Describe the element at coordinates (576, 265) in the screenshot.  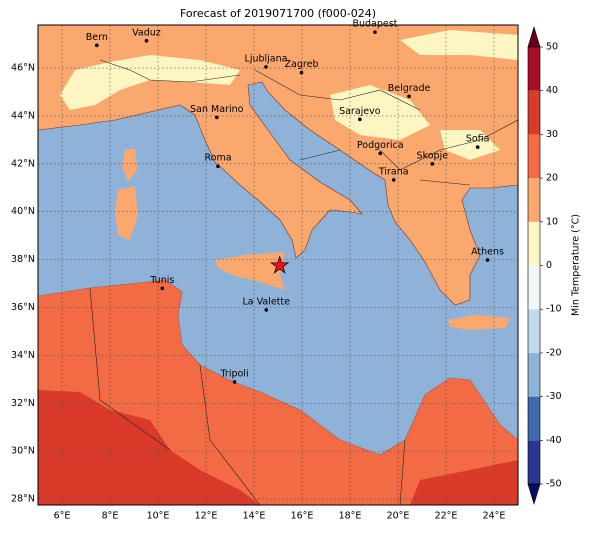
I see `colorbar-label: Min Temperature (°C)` at that location.